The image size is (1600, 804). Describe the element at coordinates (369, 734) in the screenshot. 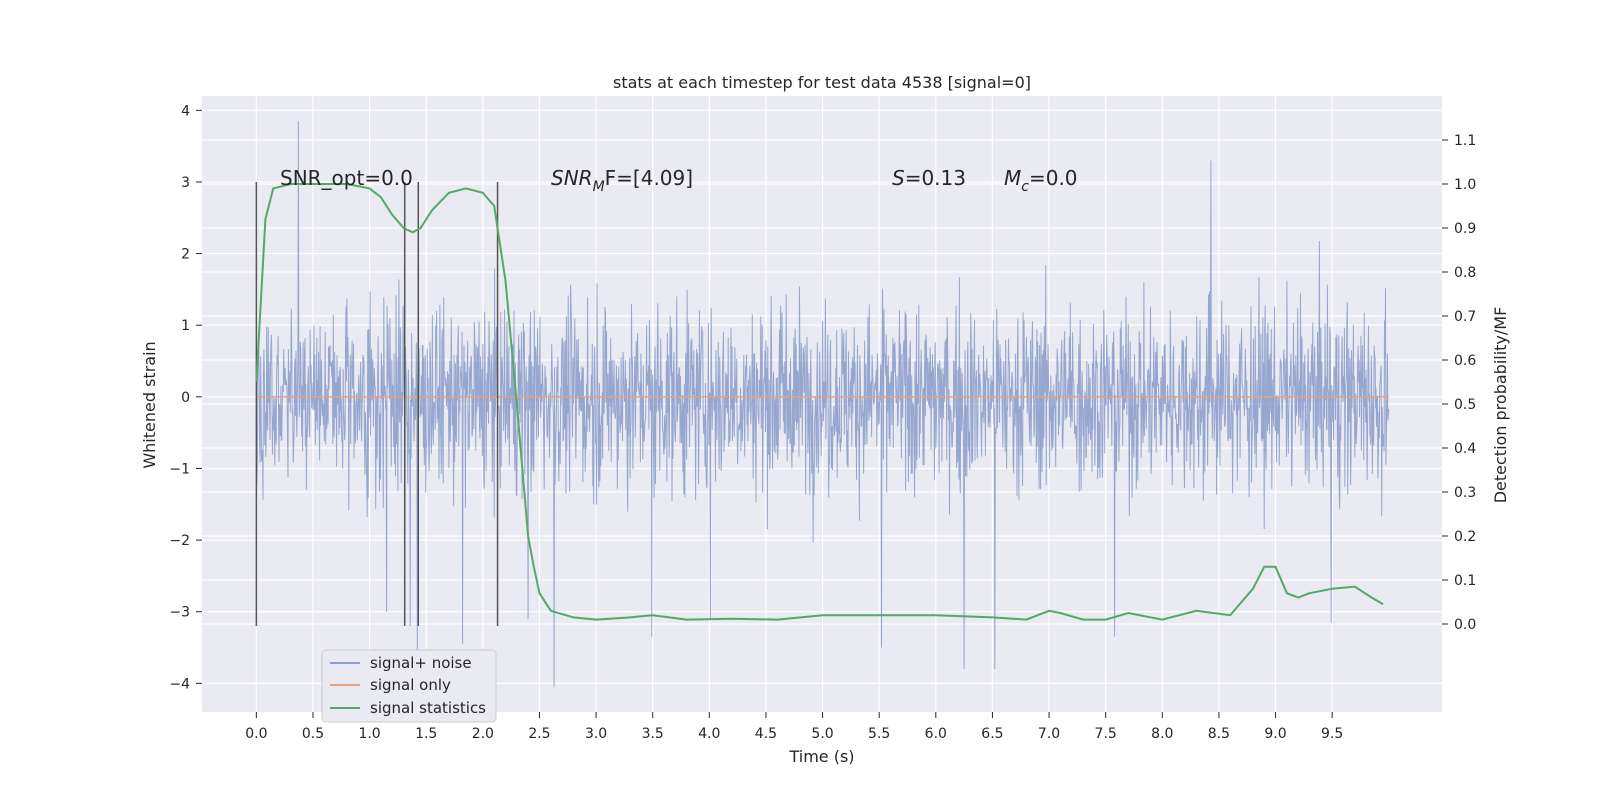

I see `x-tick-label: 1.0` at that location.